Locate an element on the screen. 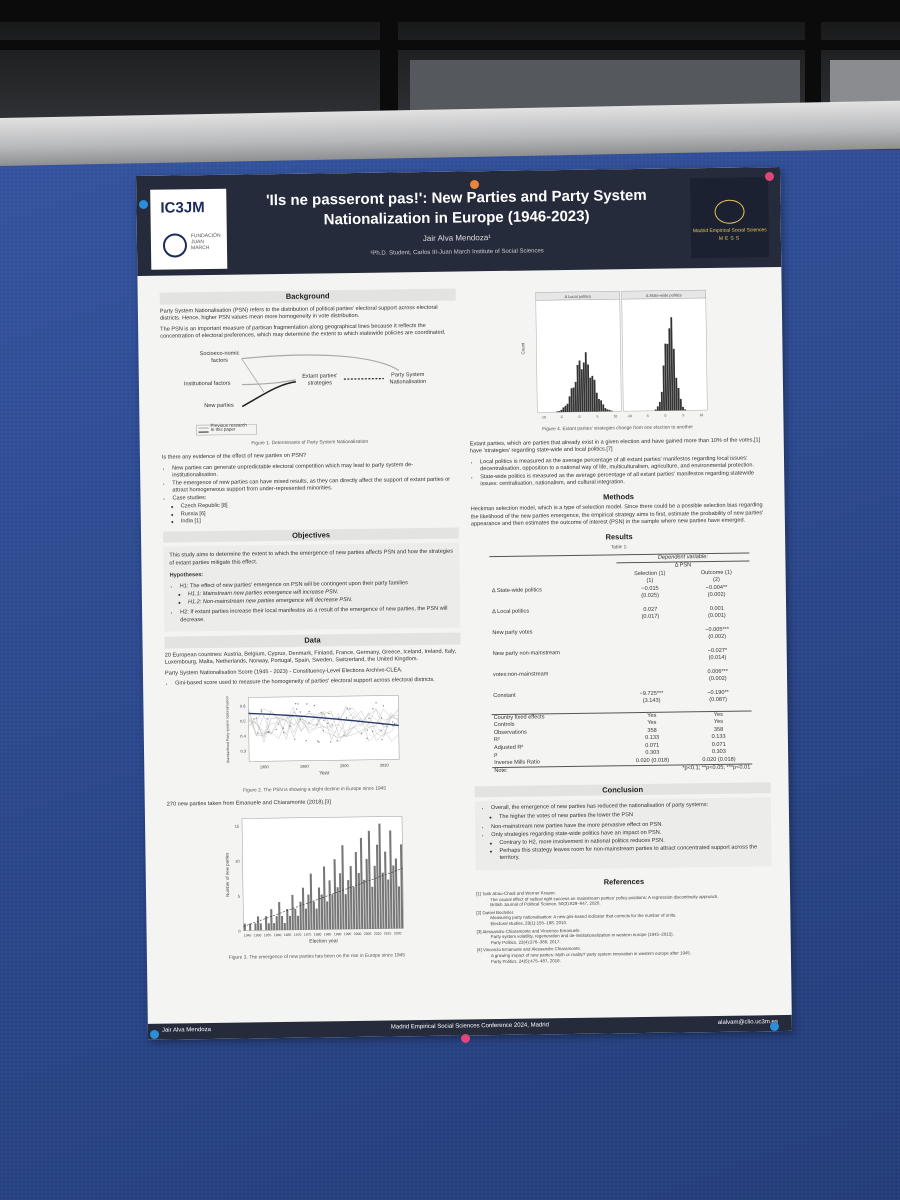  selection-se: (3.143) is located at coordinates (651, 700).